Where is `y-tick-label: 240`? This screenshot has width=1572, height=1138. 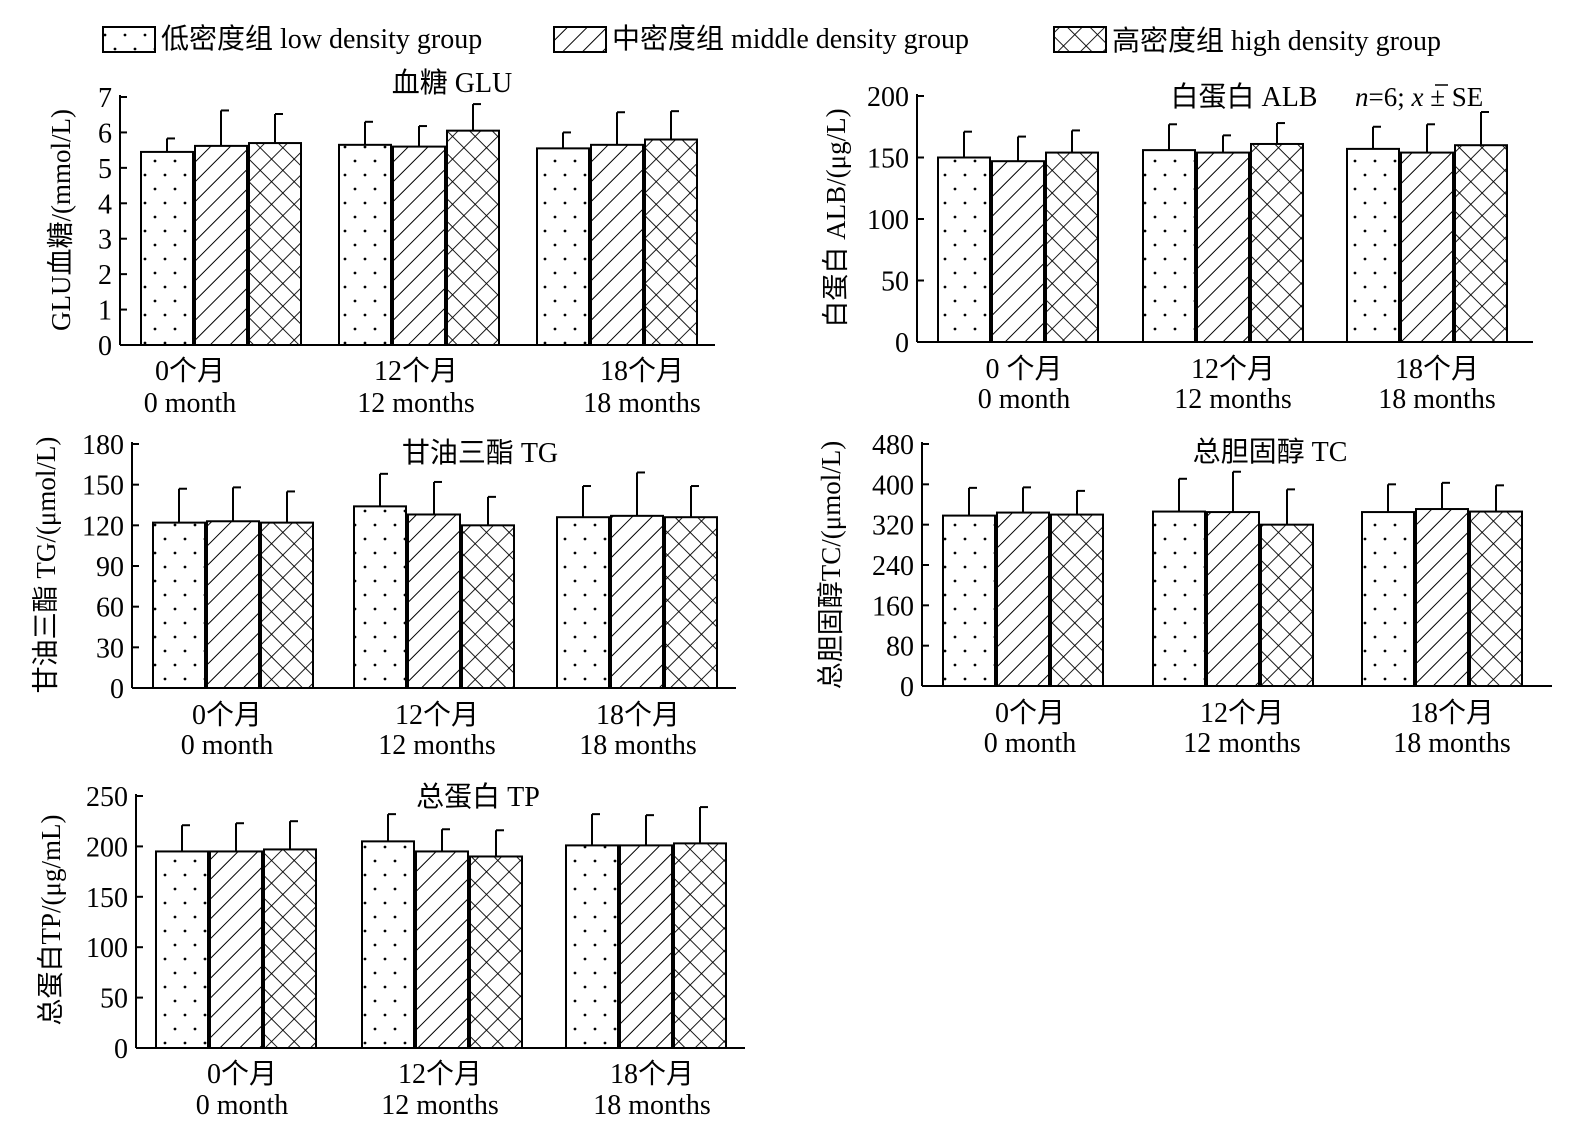
y-tick-label: 240 is located at coordinates (893, 566).